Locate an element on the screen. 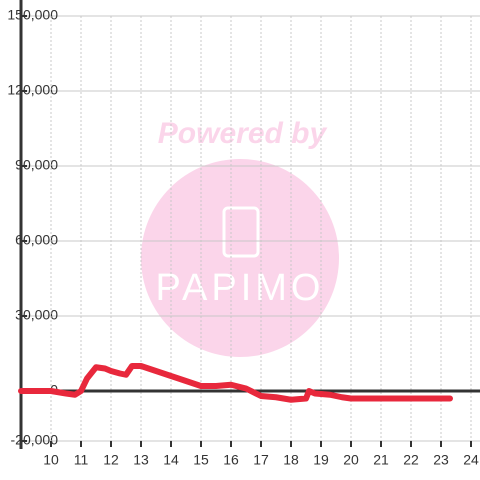  x-tick-label: 18 is located at coordinates (291, 460).